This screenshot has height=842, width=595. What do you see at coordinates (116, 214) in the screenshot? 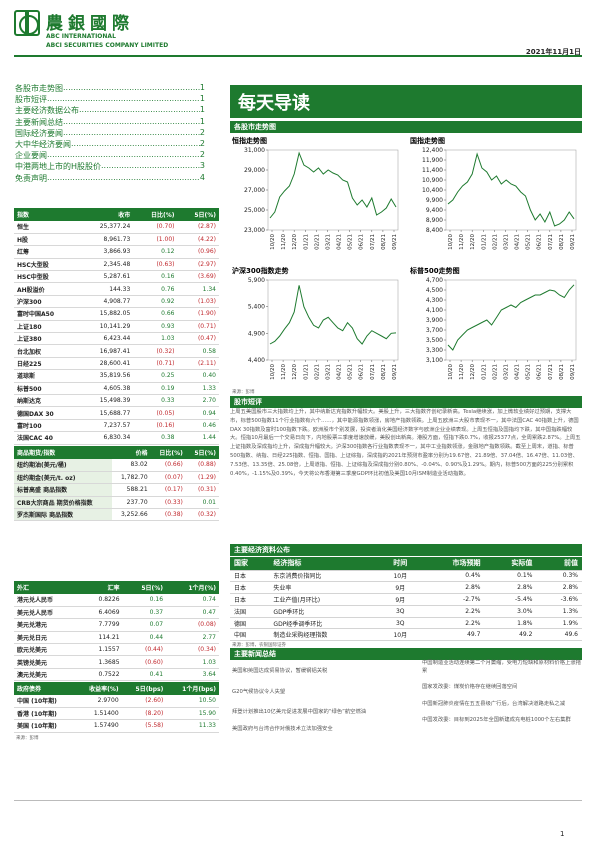
I see `table-header-row: 指数 收市 日比(%) 5日(%)` at bounding box center [116, 214].